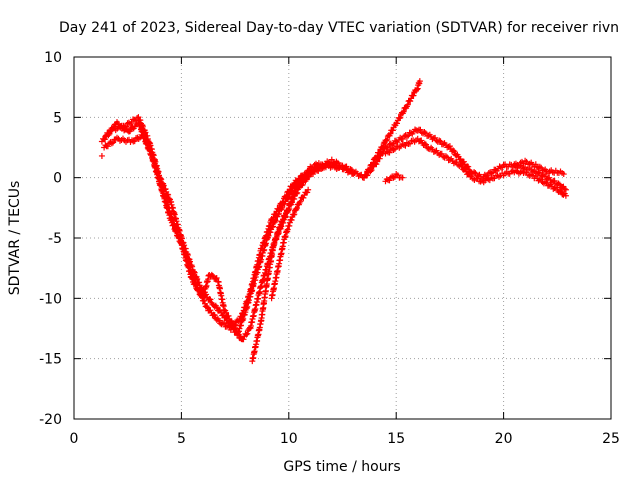  What do you see at coordinates (181, 439) in the screenshot?
I see `x-tick-label: 5` at bounding box center [181, 439].